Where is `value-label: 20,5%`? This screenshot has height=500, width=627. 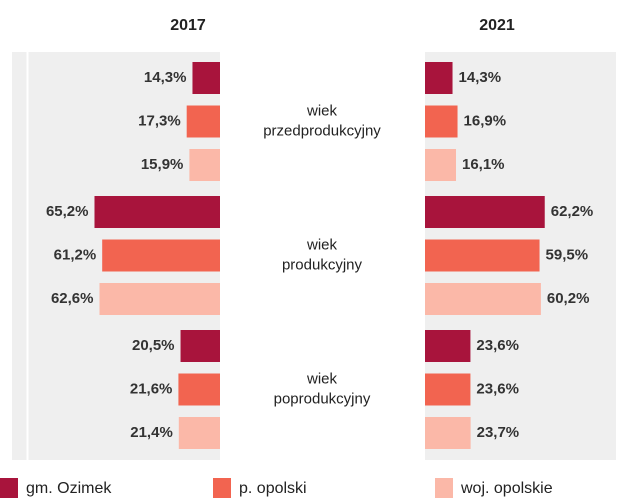
value-label: 20,5% is located at coordinates (153, 345).